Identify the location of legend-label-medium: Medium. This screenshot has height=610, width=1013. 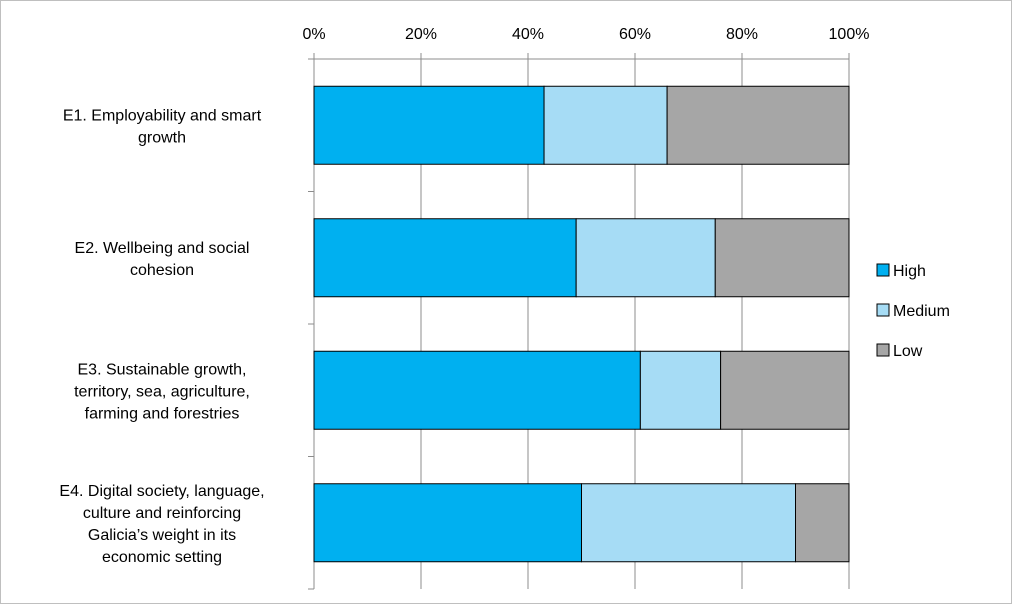
(921, 311).